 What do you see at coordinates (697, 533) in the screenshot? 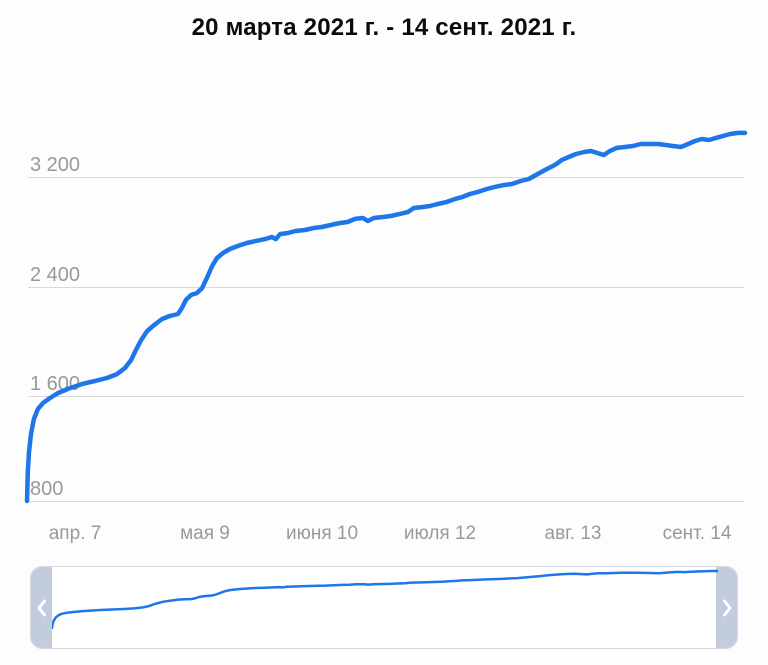
I see `x-axis-label: сент. 14` at bounding box center [697, 533].